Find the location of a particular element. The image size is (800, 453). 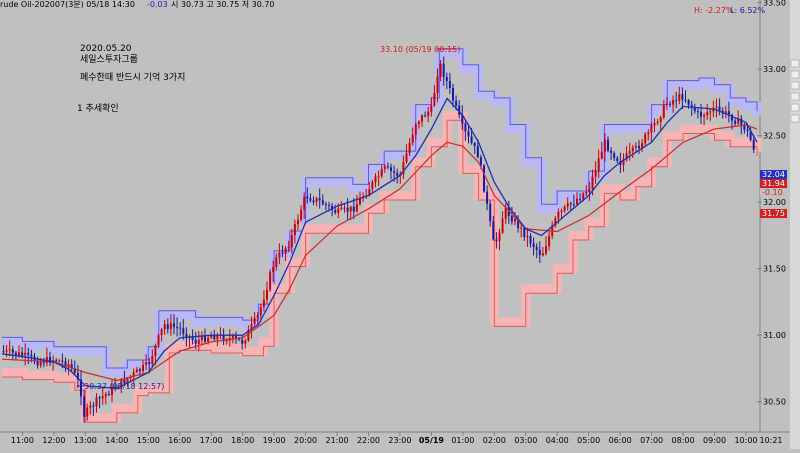

y-tick-label: 32.50 is located at coordinates (774, 136).